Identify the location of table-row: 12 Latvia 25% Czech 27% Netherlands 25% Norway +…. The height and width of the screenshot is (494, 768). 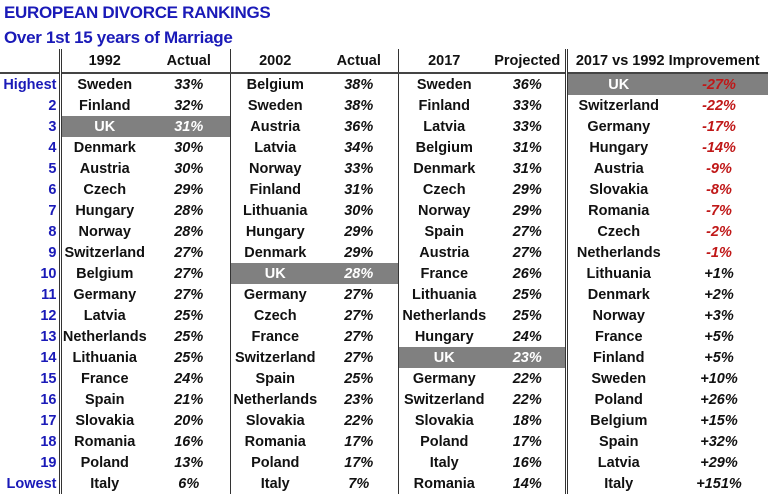
(384, 315).